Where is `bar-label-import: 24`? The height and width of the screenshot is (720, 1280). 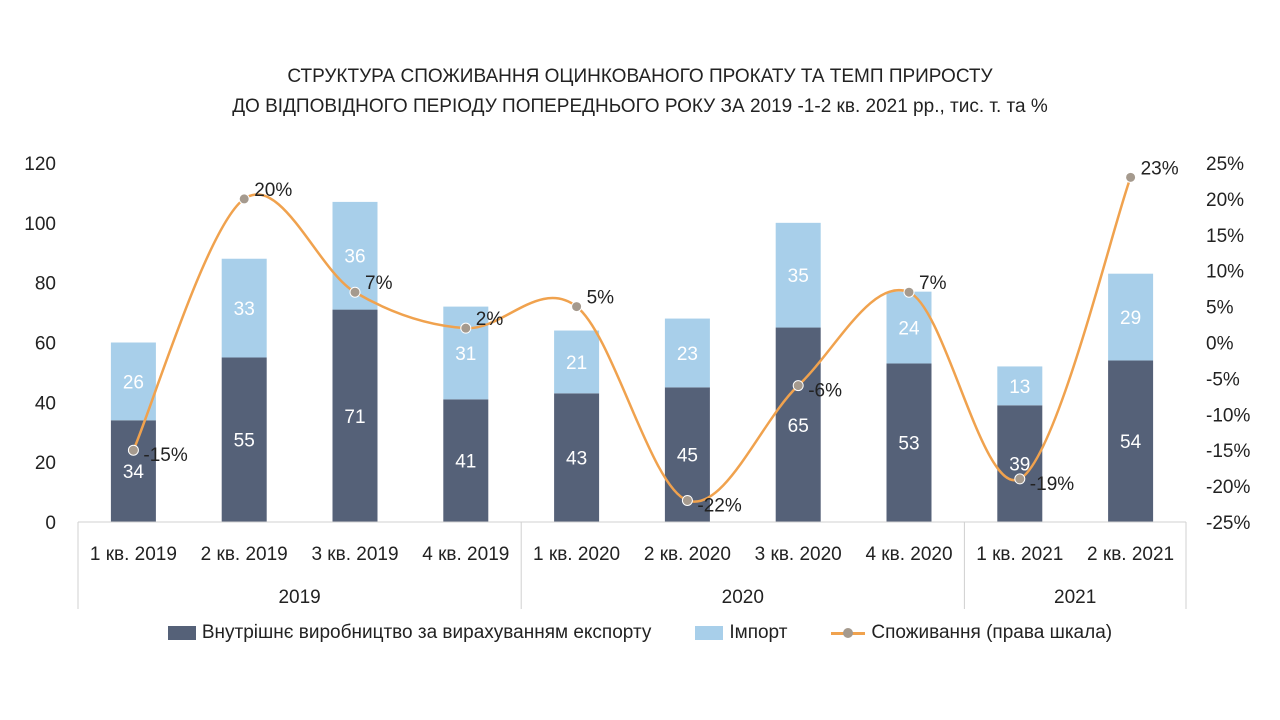
bar-label-import: 24 is located at coordinates (909, 329).